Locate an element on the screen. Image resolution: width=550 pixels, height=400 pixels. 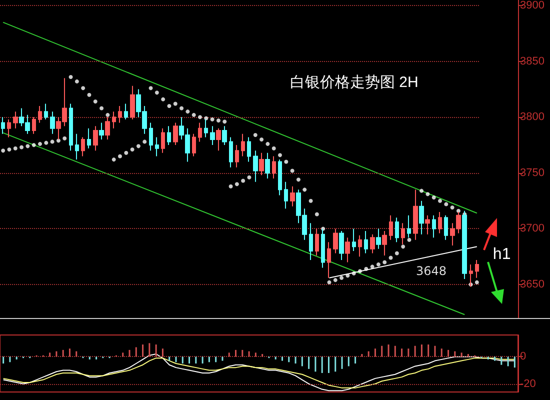
series-label: h1 is located at coordinates (501, 255).